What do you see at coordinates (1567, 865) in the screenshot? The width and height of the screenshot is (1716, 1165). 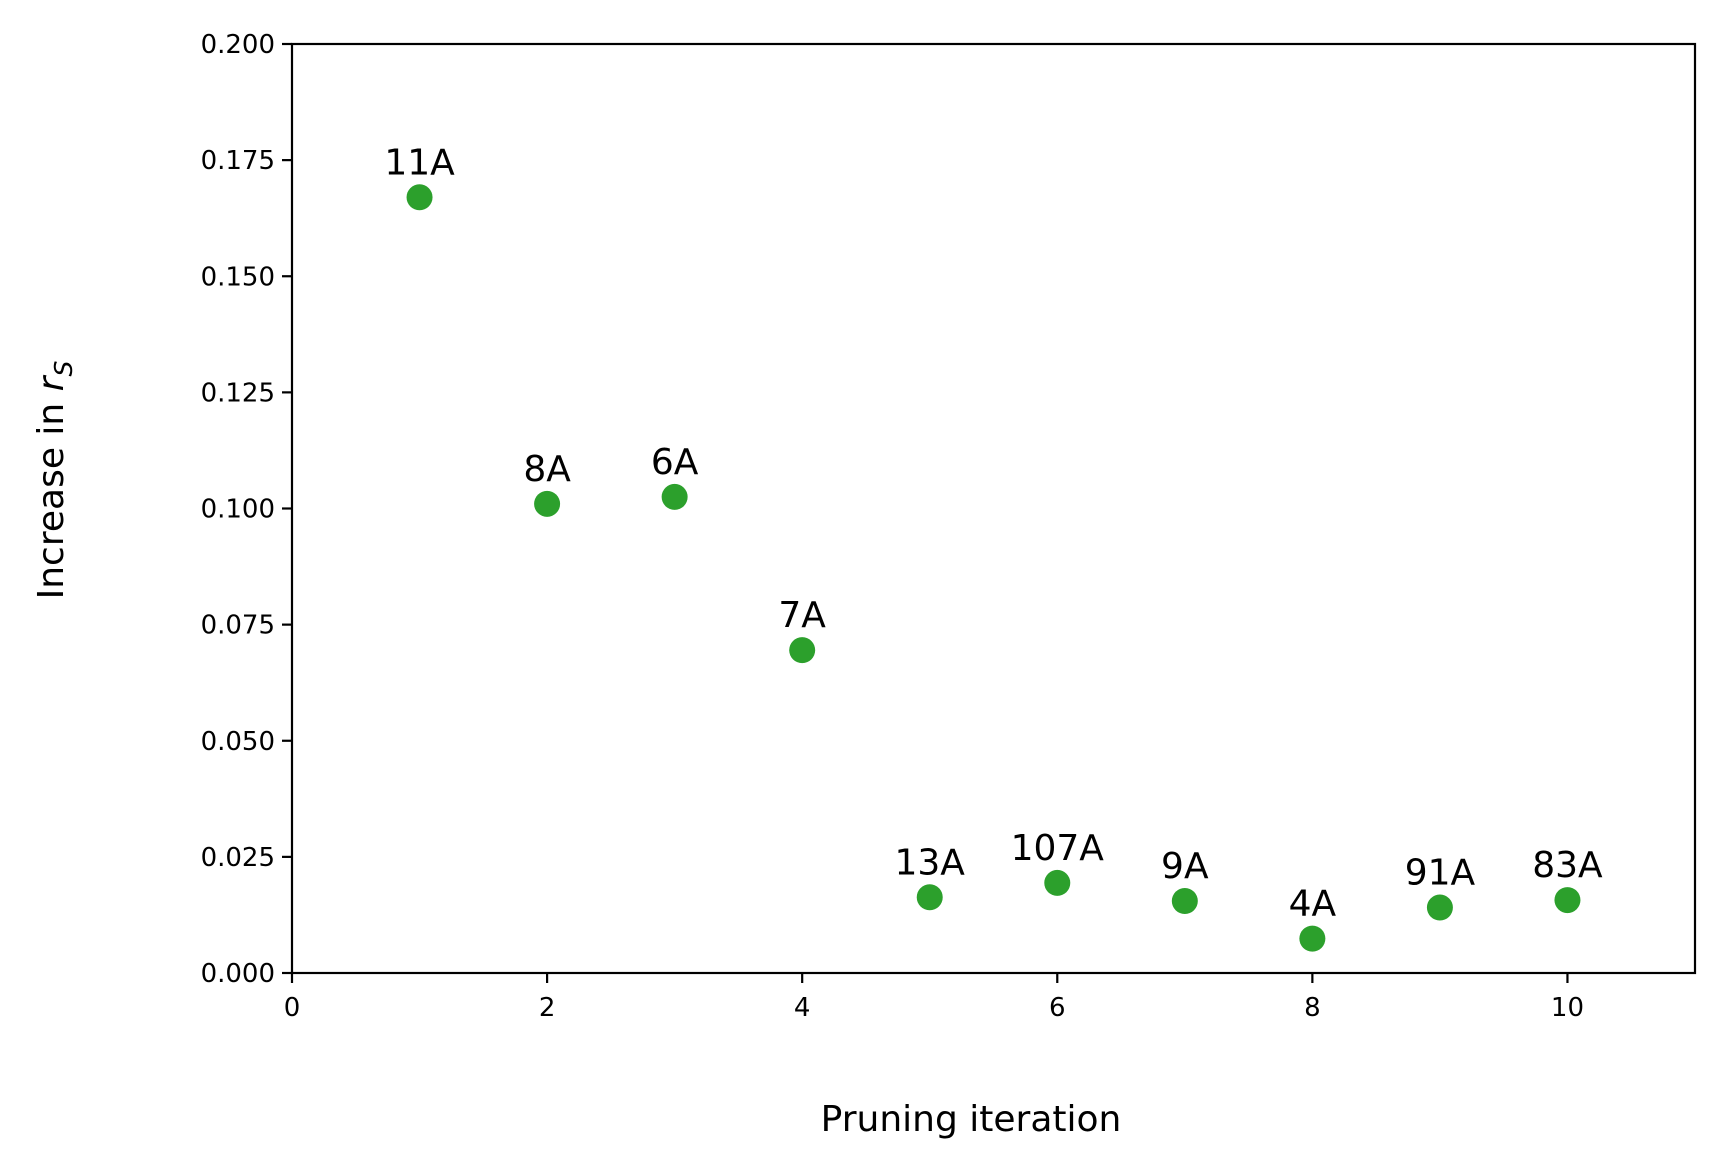 I see `data-point-label: 83A` at bounding box center [1567, 865].